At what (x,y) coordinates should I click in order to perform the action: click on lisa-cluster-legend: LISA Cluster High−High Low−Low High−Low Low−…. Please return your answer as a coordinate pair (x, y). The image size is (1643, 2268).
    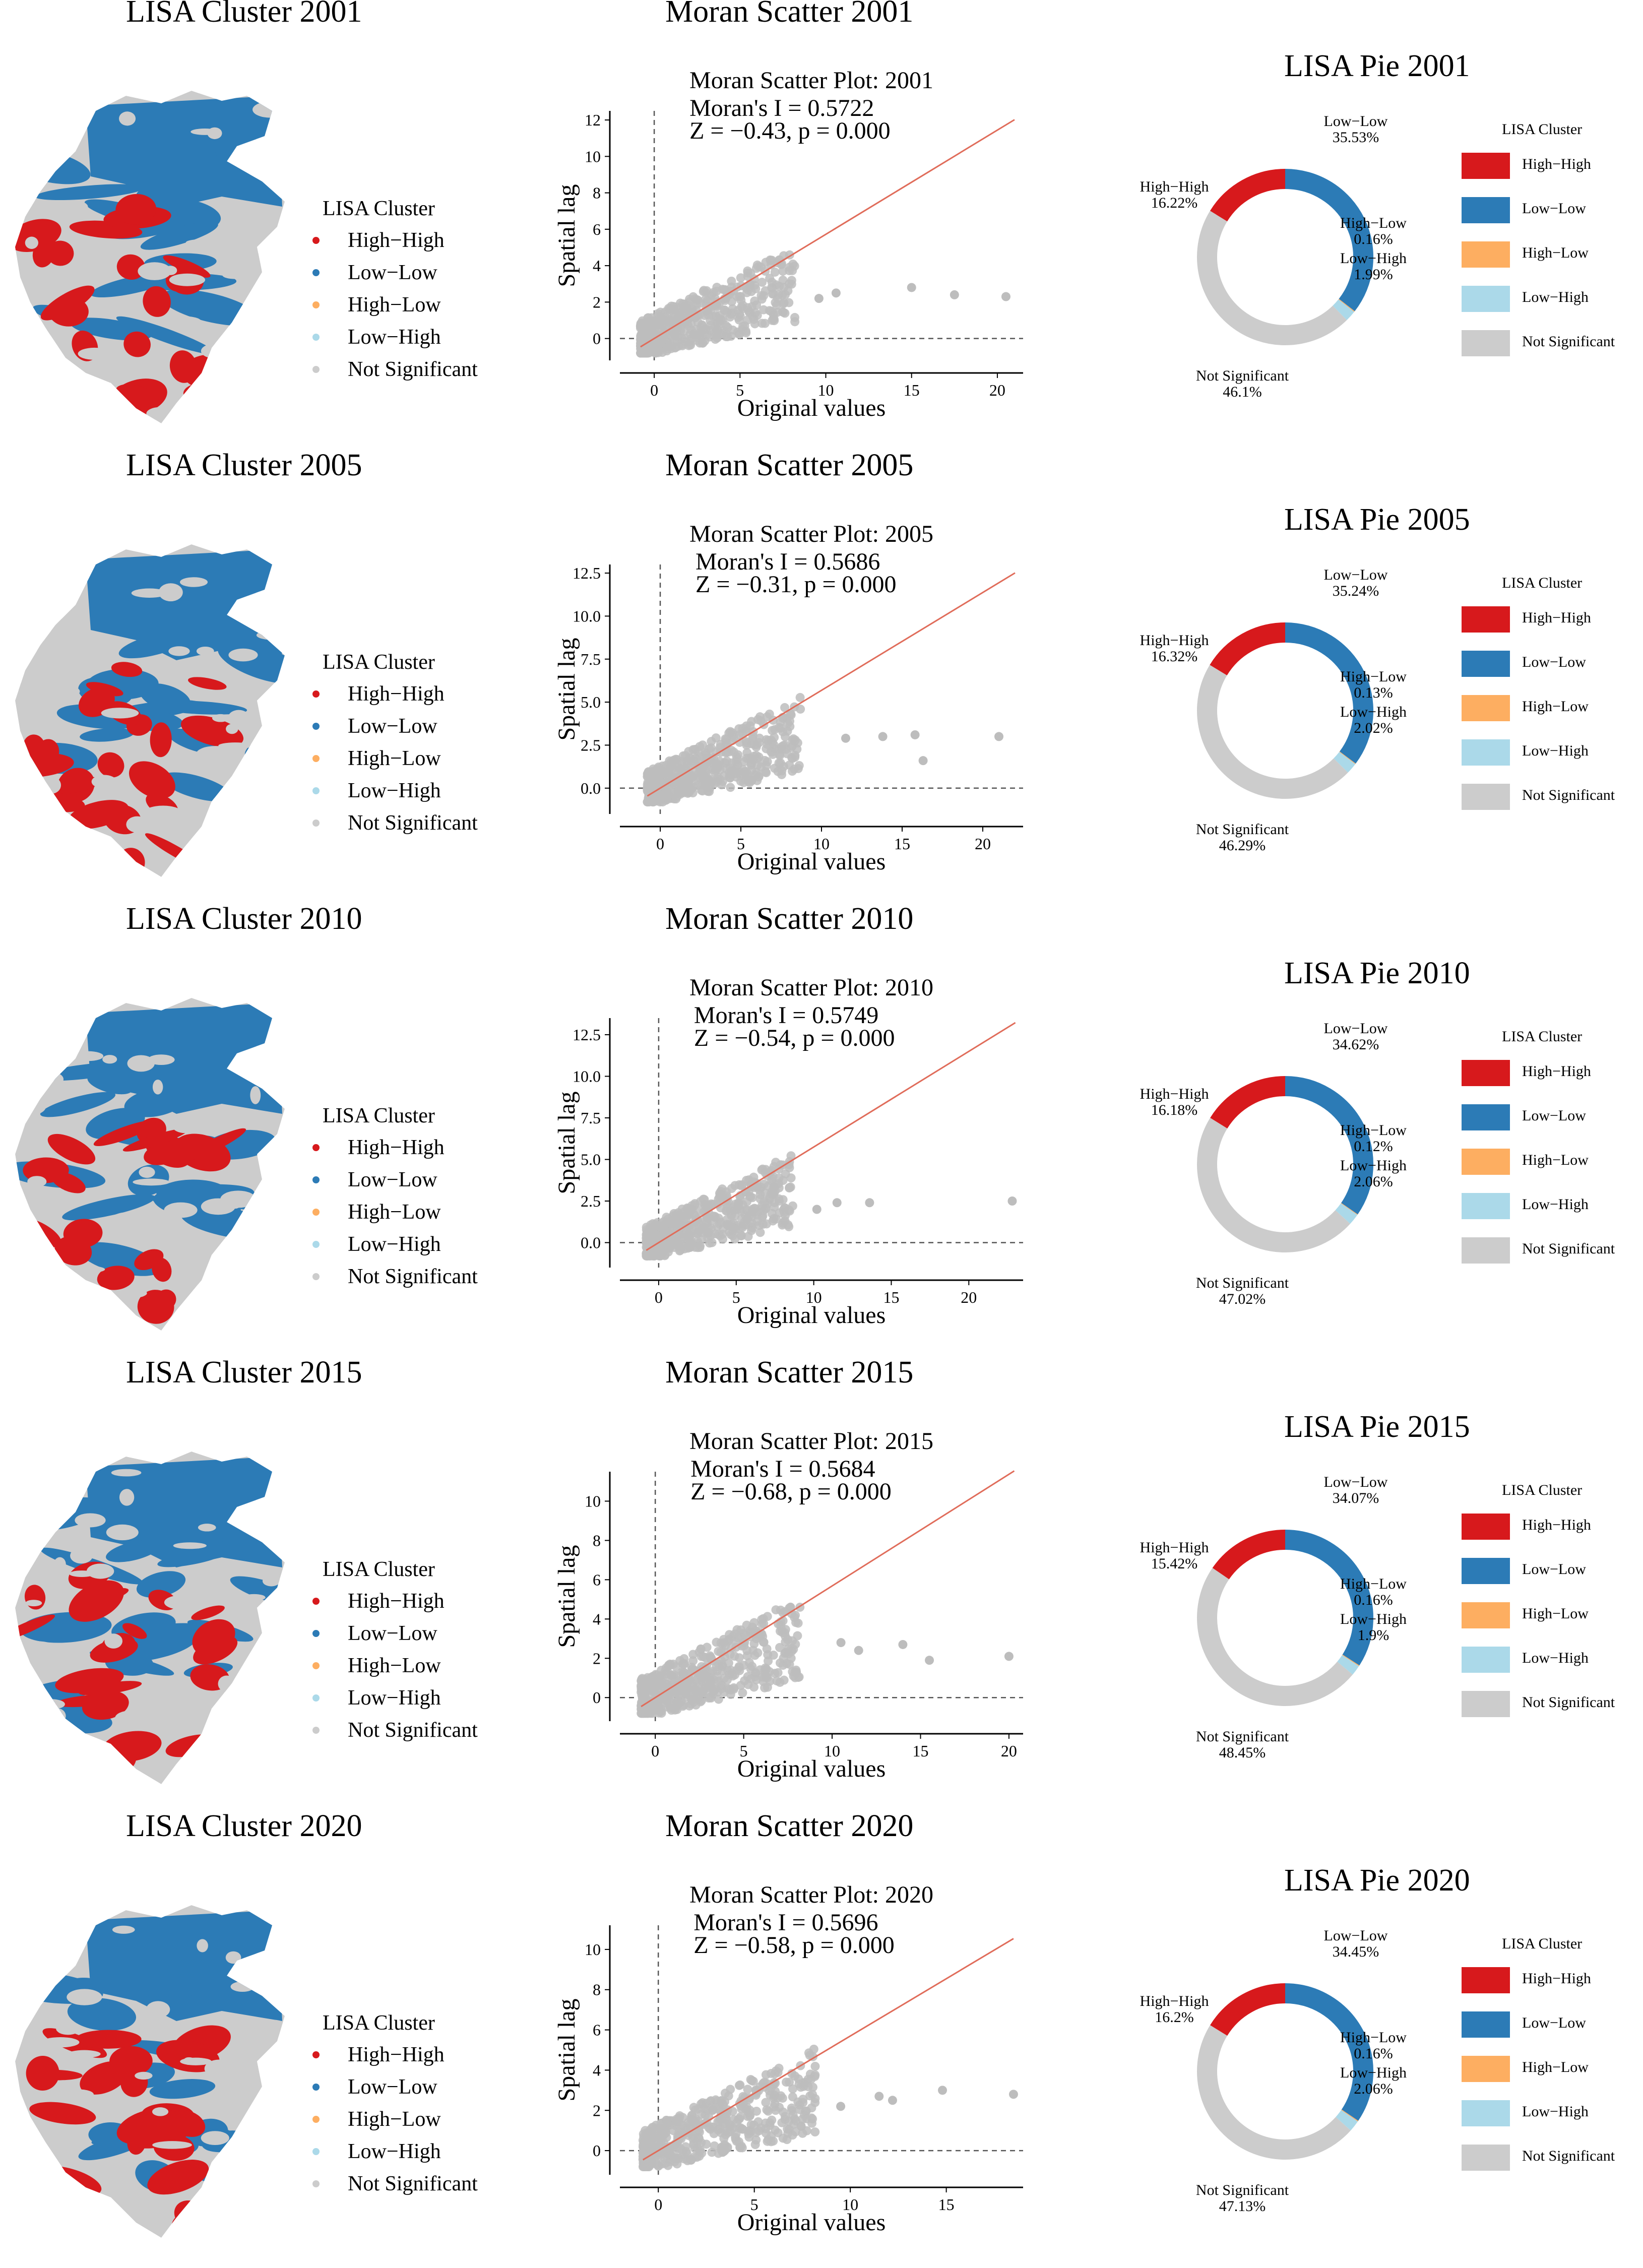
    Looking at the image, I should click on (403, 1199).